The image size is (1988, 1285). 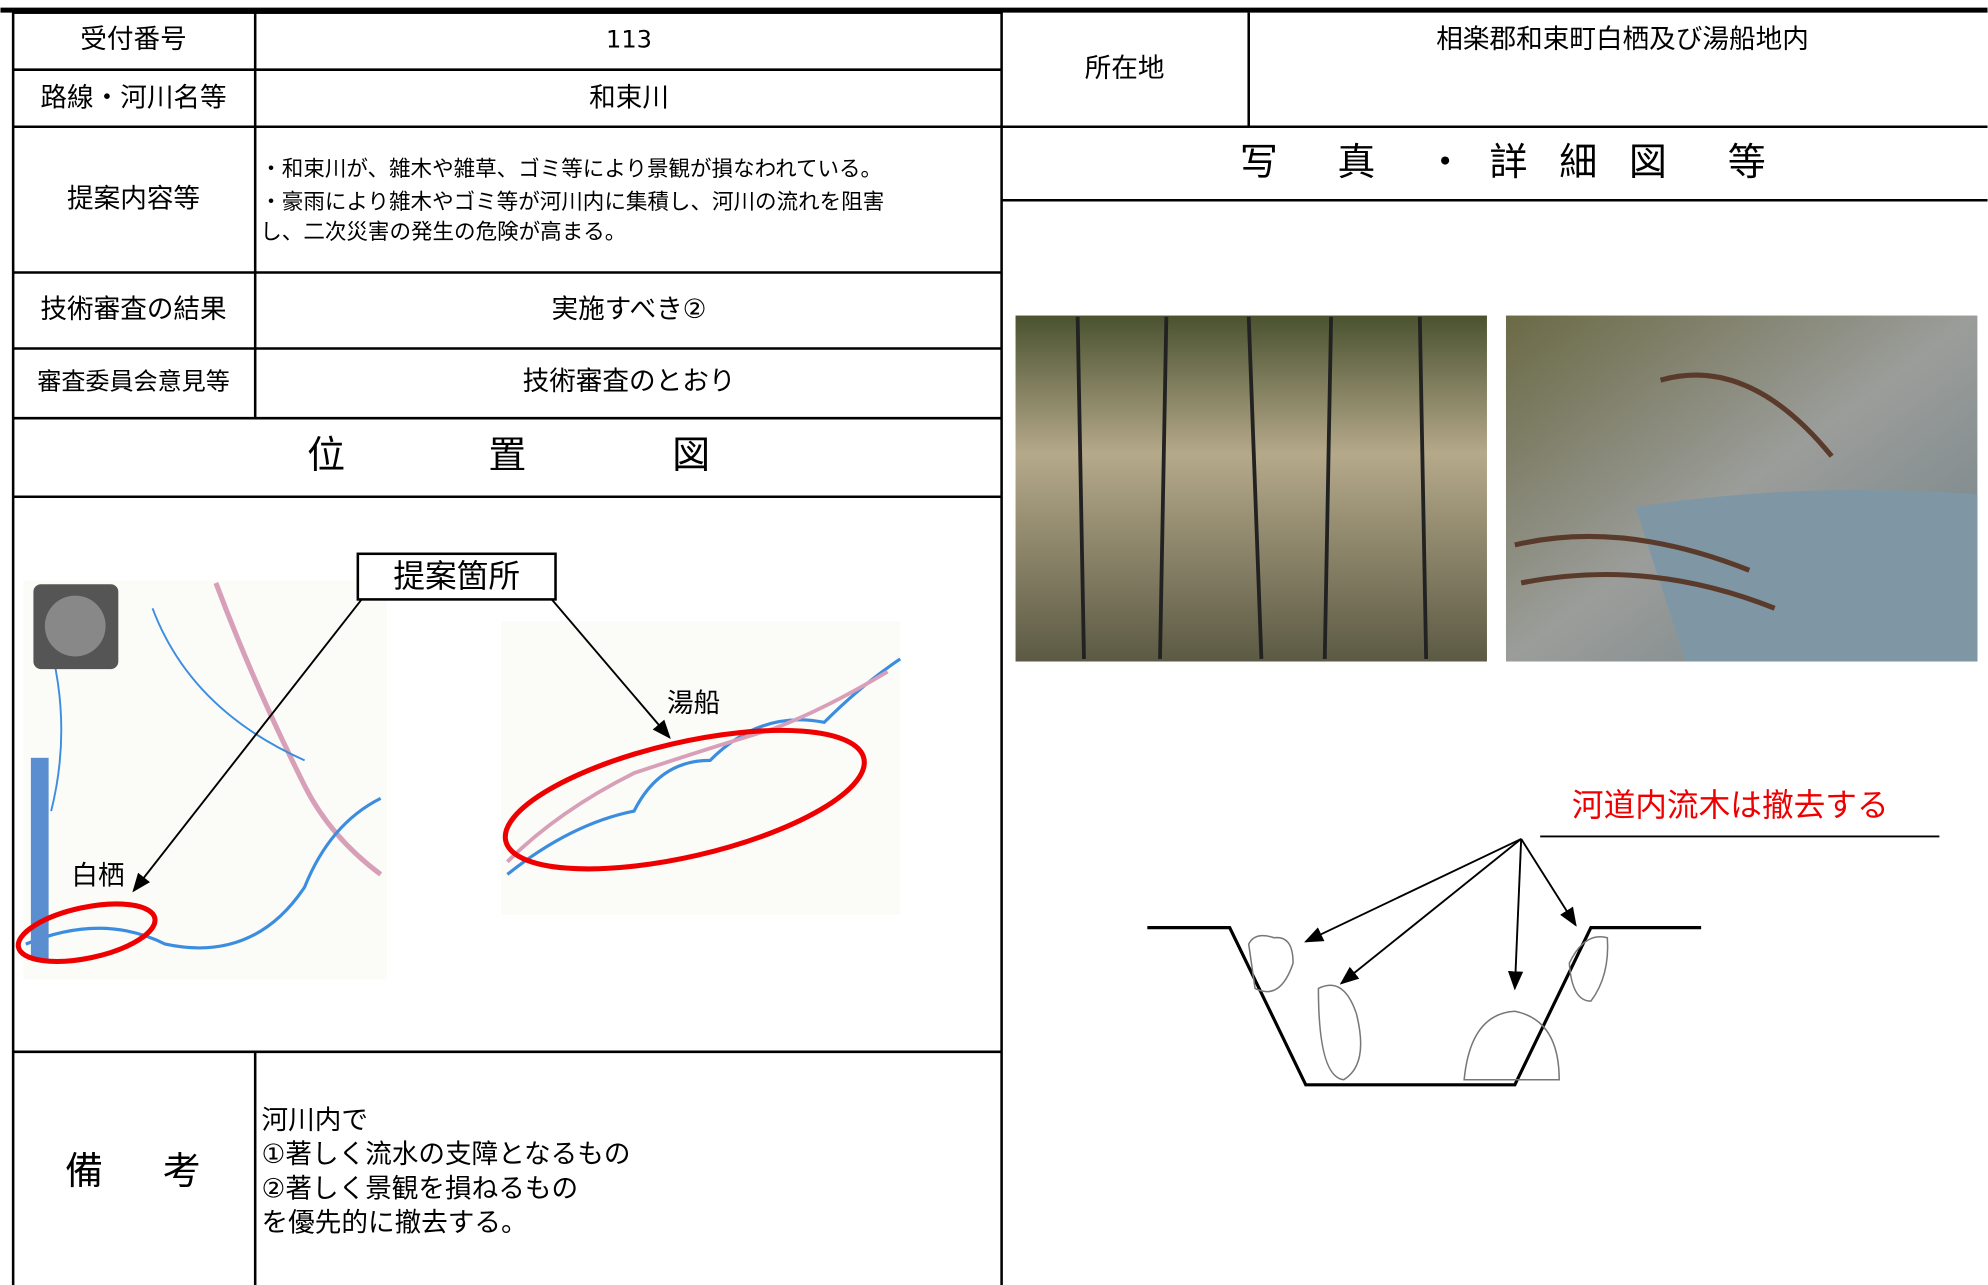 I want to click on value-line: ・和束川が、雑木や雑草、ゴミ等により景観が損なわれている。, so click(x=571, y=169).